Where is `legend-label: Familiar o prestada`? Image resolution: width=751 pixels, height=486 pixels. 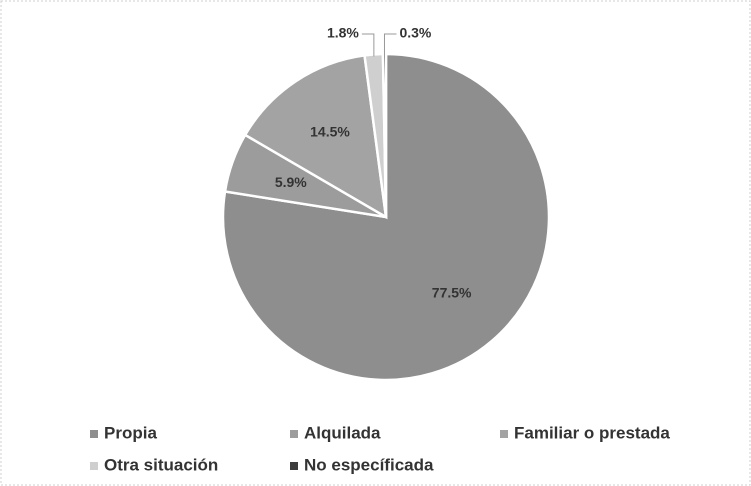
legend-label: Familiar o prestada is located at coordinates (592, 432).